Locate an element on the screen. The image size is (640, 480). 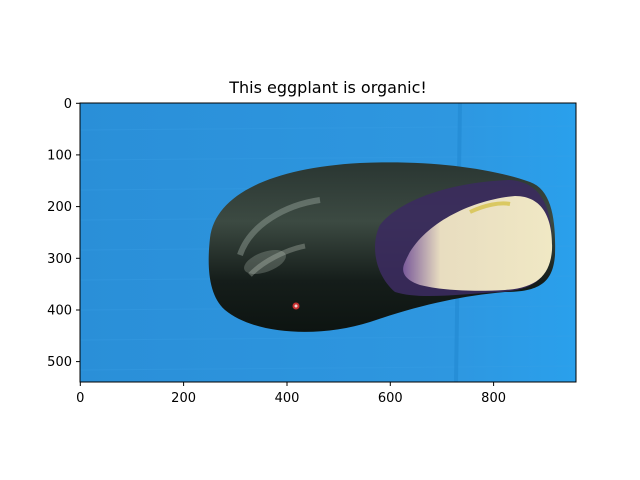
x-tick-label-400: 400 is located at coordinates (287, 398).